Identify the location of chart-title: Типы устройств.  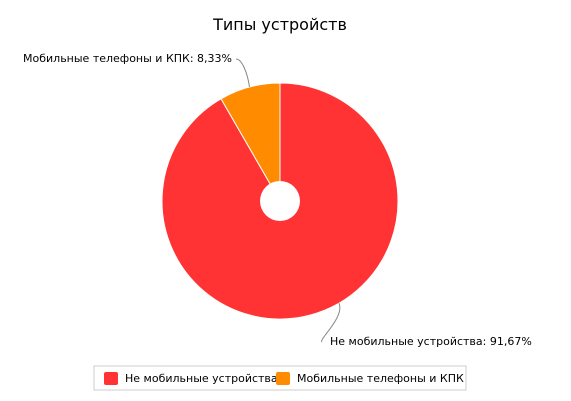
(279, 24).